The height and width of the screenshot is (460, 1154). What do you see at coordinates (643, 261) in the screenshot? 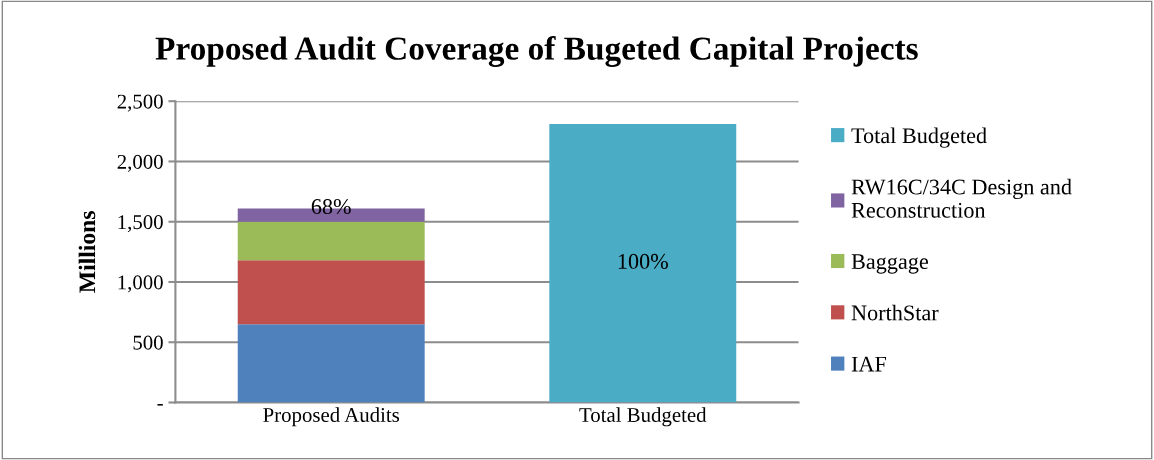
I see `annotation: 100%` at bounding box center [643, 261].